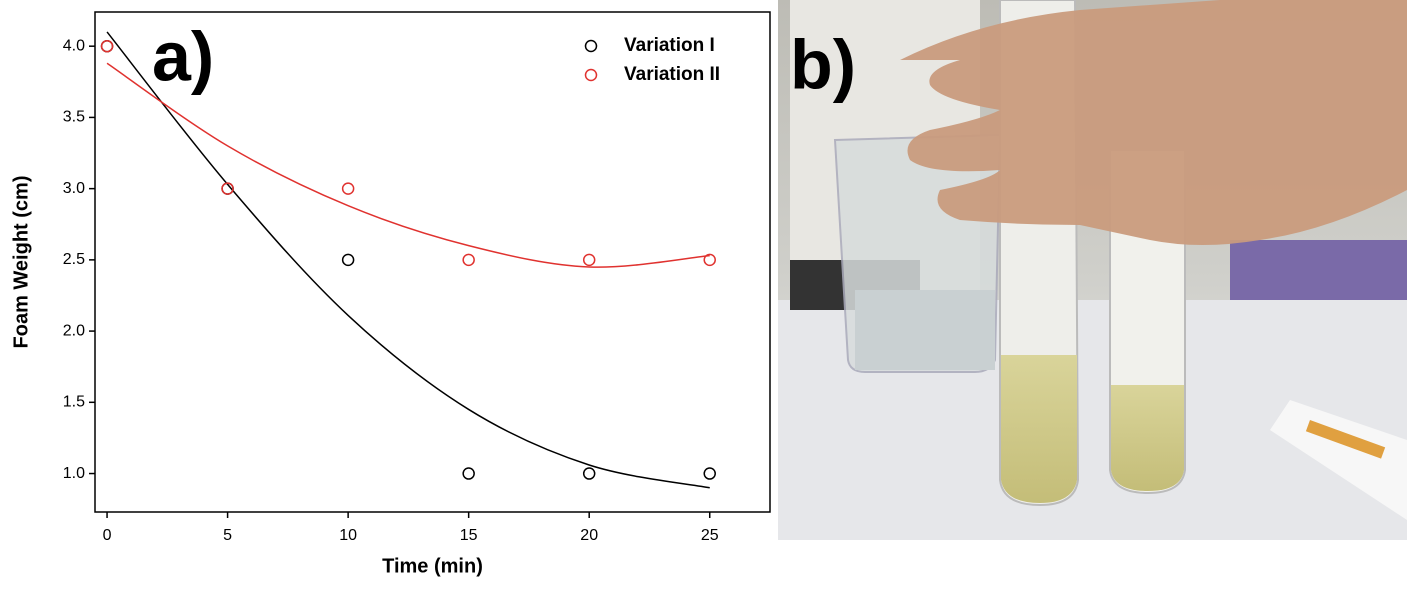 The width and height of the screenshot is (1407, 590). I want to click on y-tick-label: 4.0, so click(74, 45).